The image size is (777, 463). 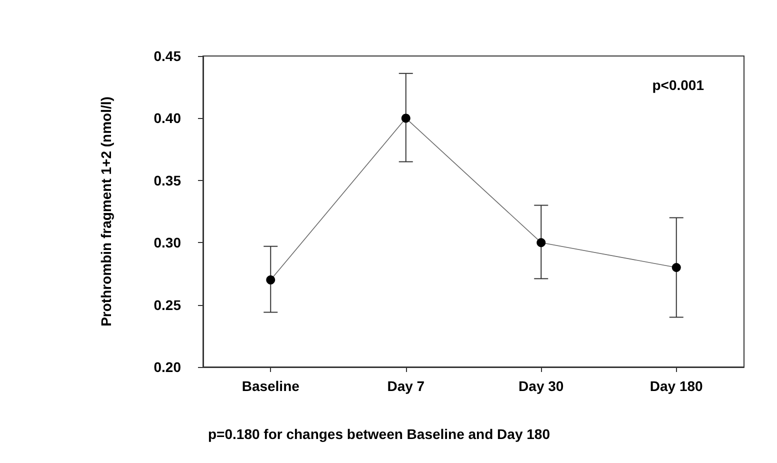 What do you see at coordinates (106, 211) in the screenshot?
I see `y-axis-title: Prothrombin fragment 1+2 (nmol/l)` at bounding box center [106, 211].